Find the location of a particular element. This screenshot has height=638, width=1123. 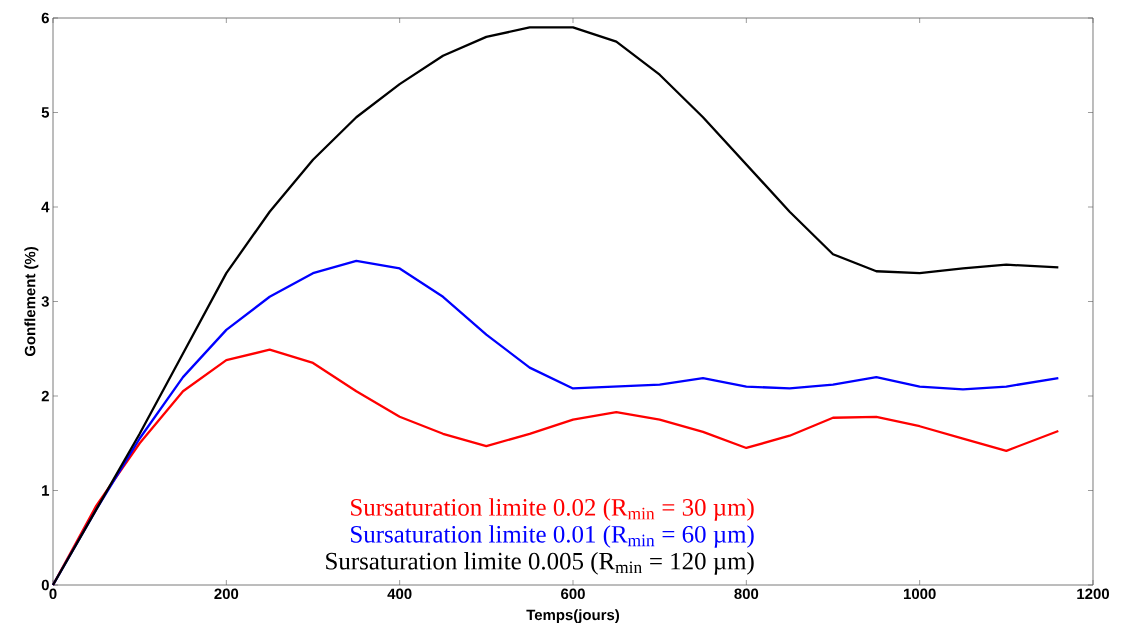

x-tick-label: 1000 is located at coordinates (919, 594).